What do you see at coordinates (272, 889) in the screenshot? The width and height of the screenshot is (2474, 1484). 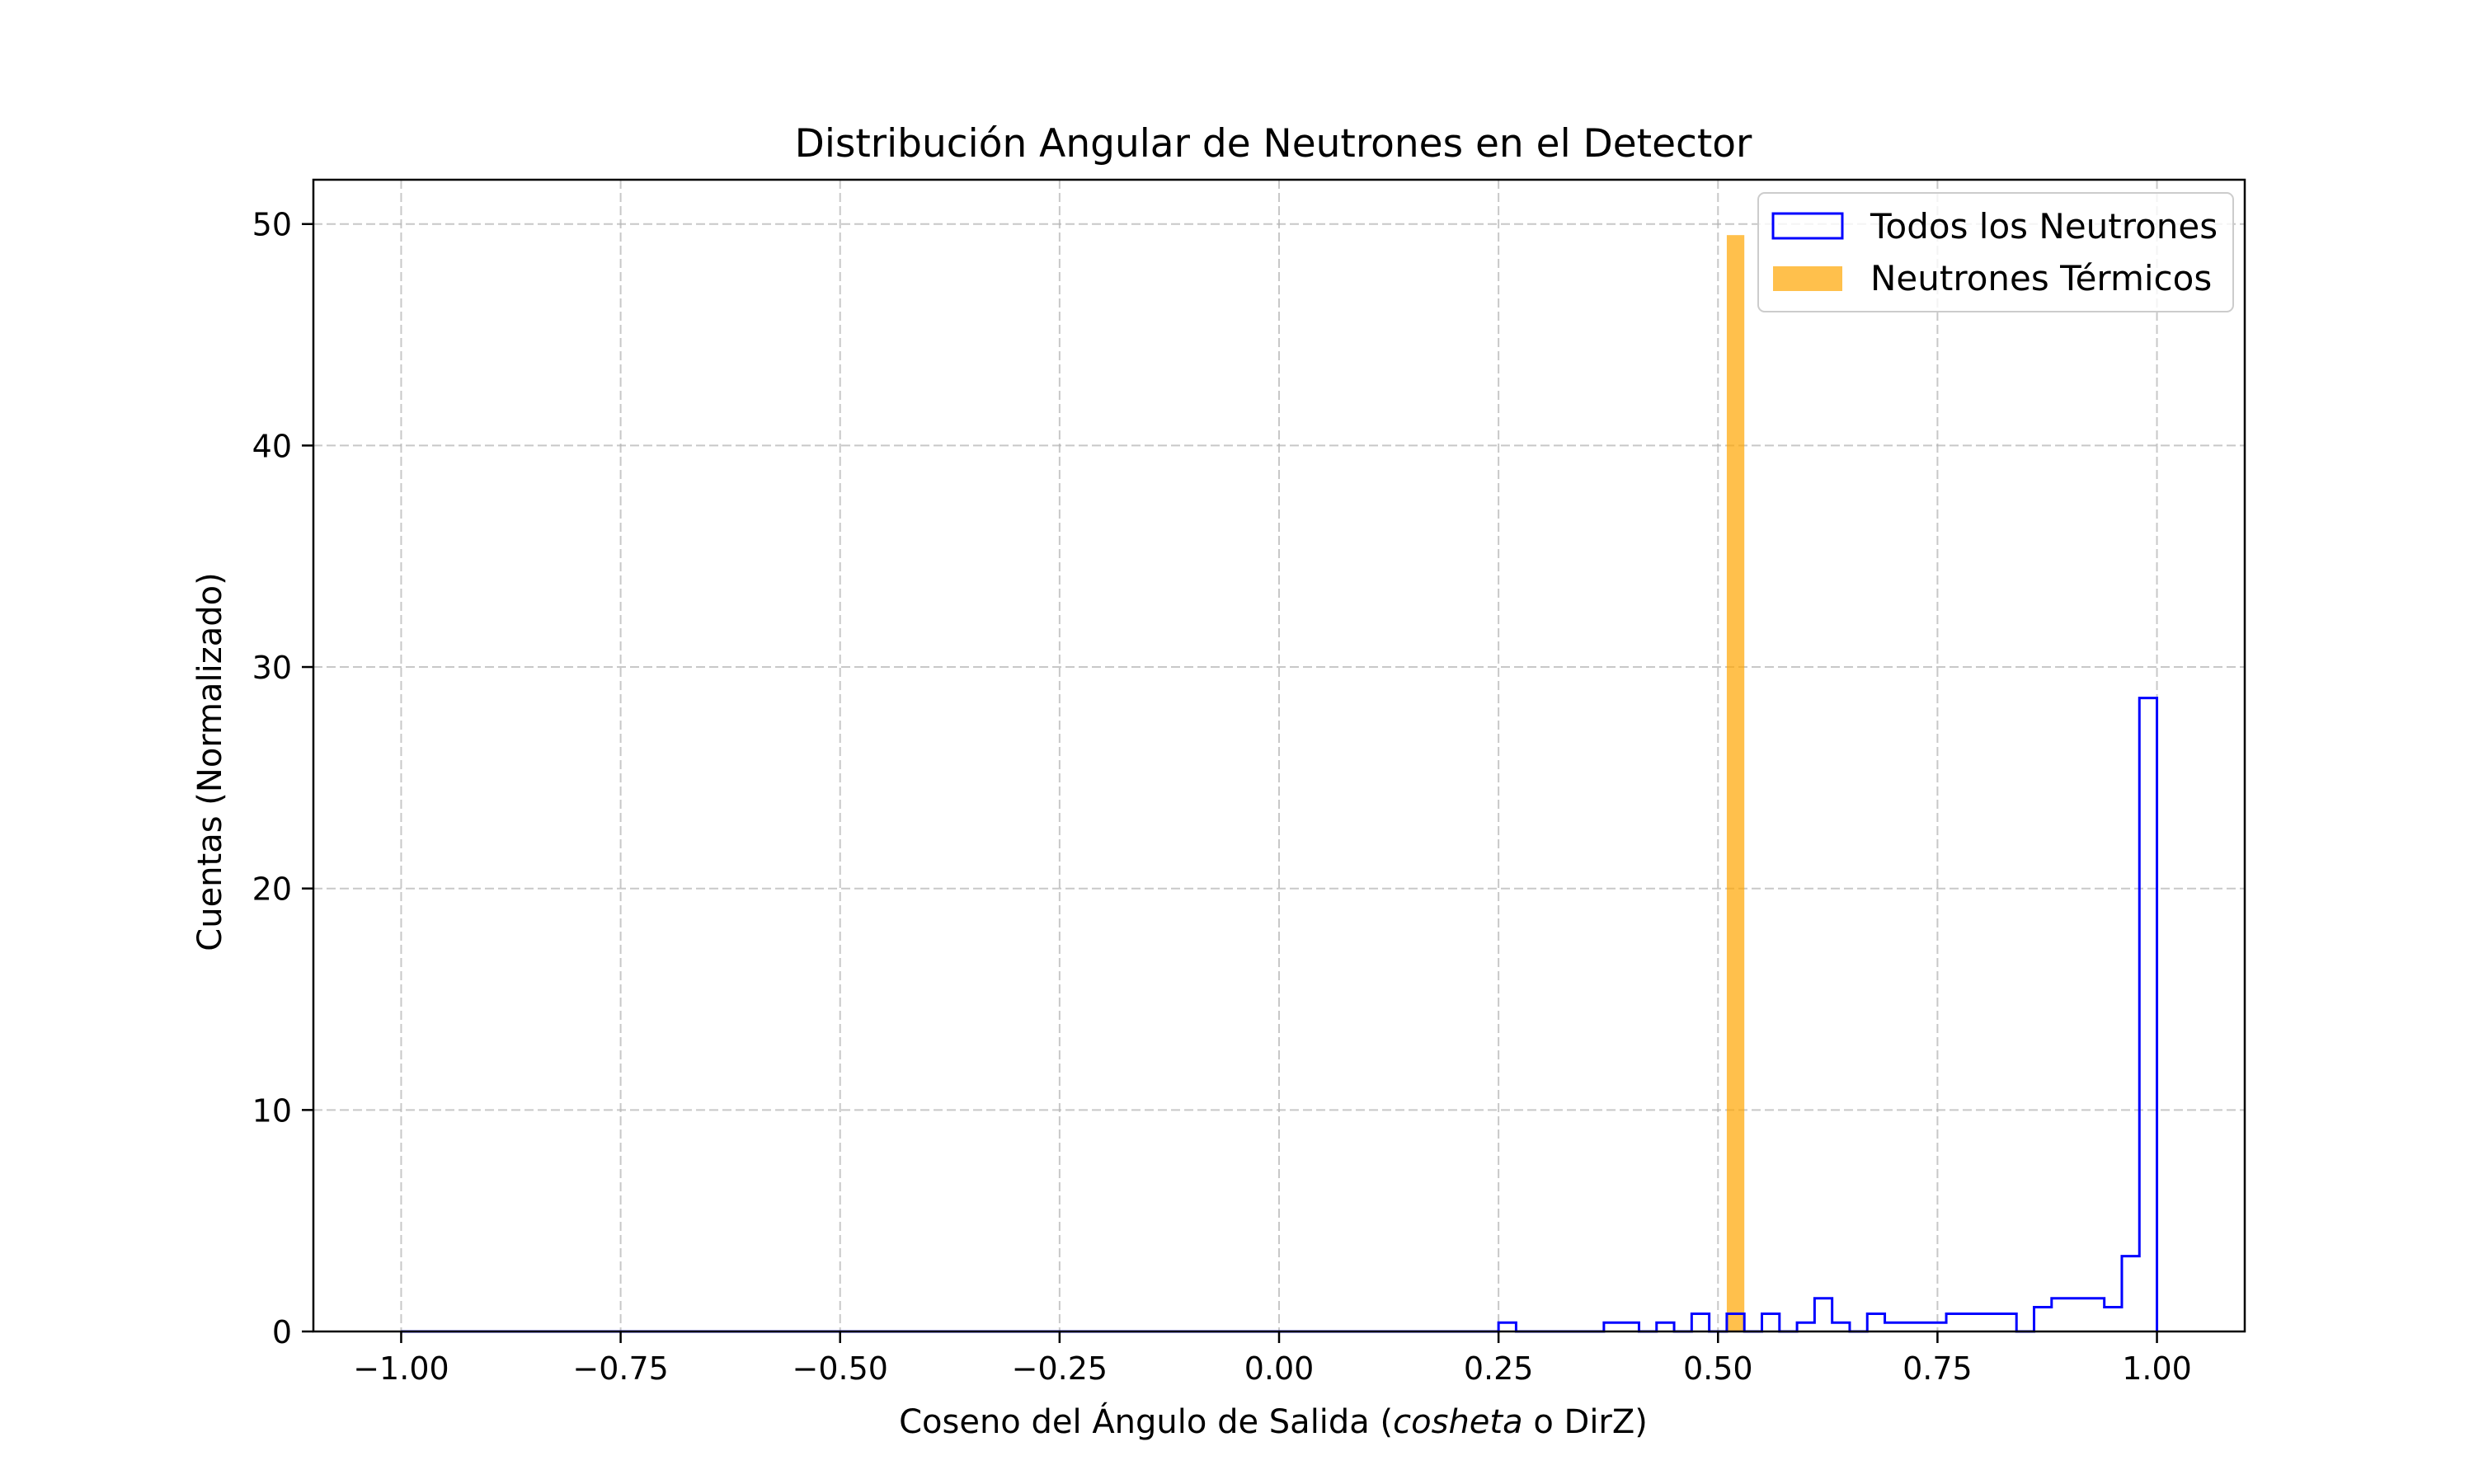 I see `y-tick-label: 20` at bounding box center [272, 889].